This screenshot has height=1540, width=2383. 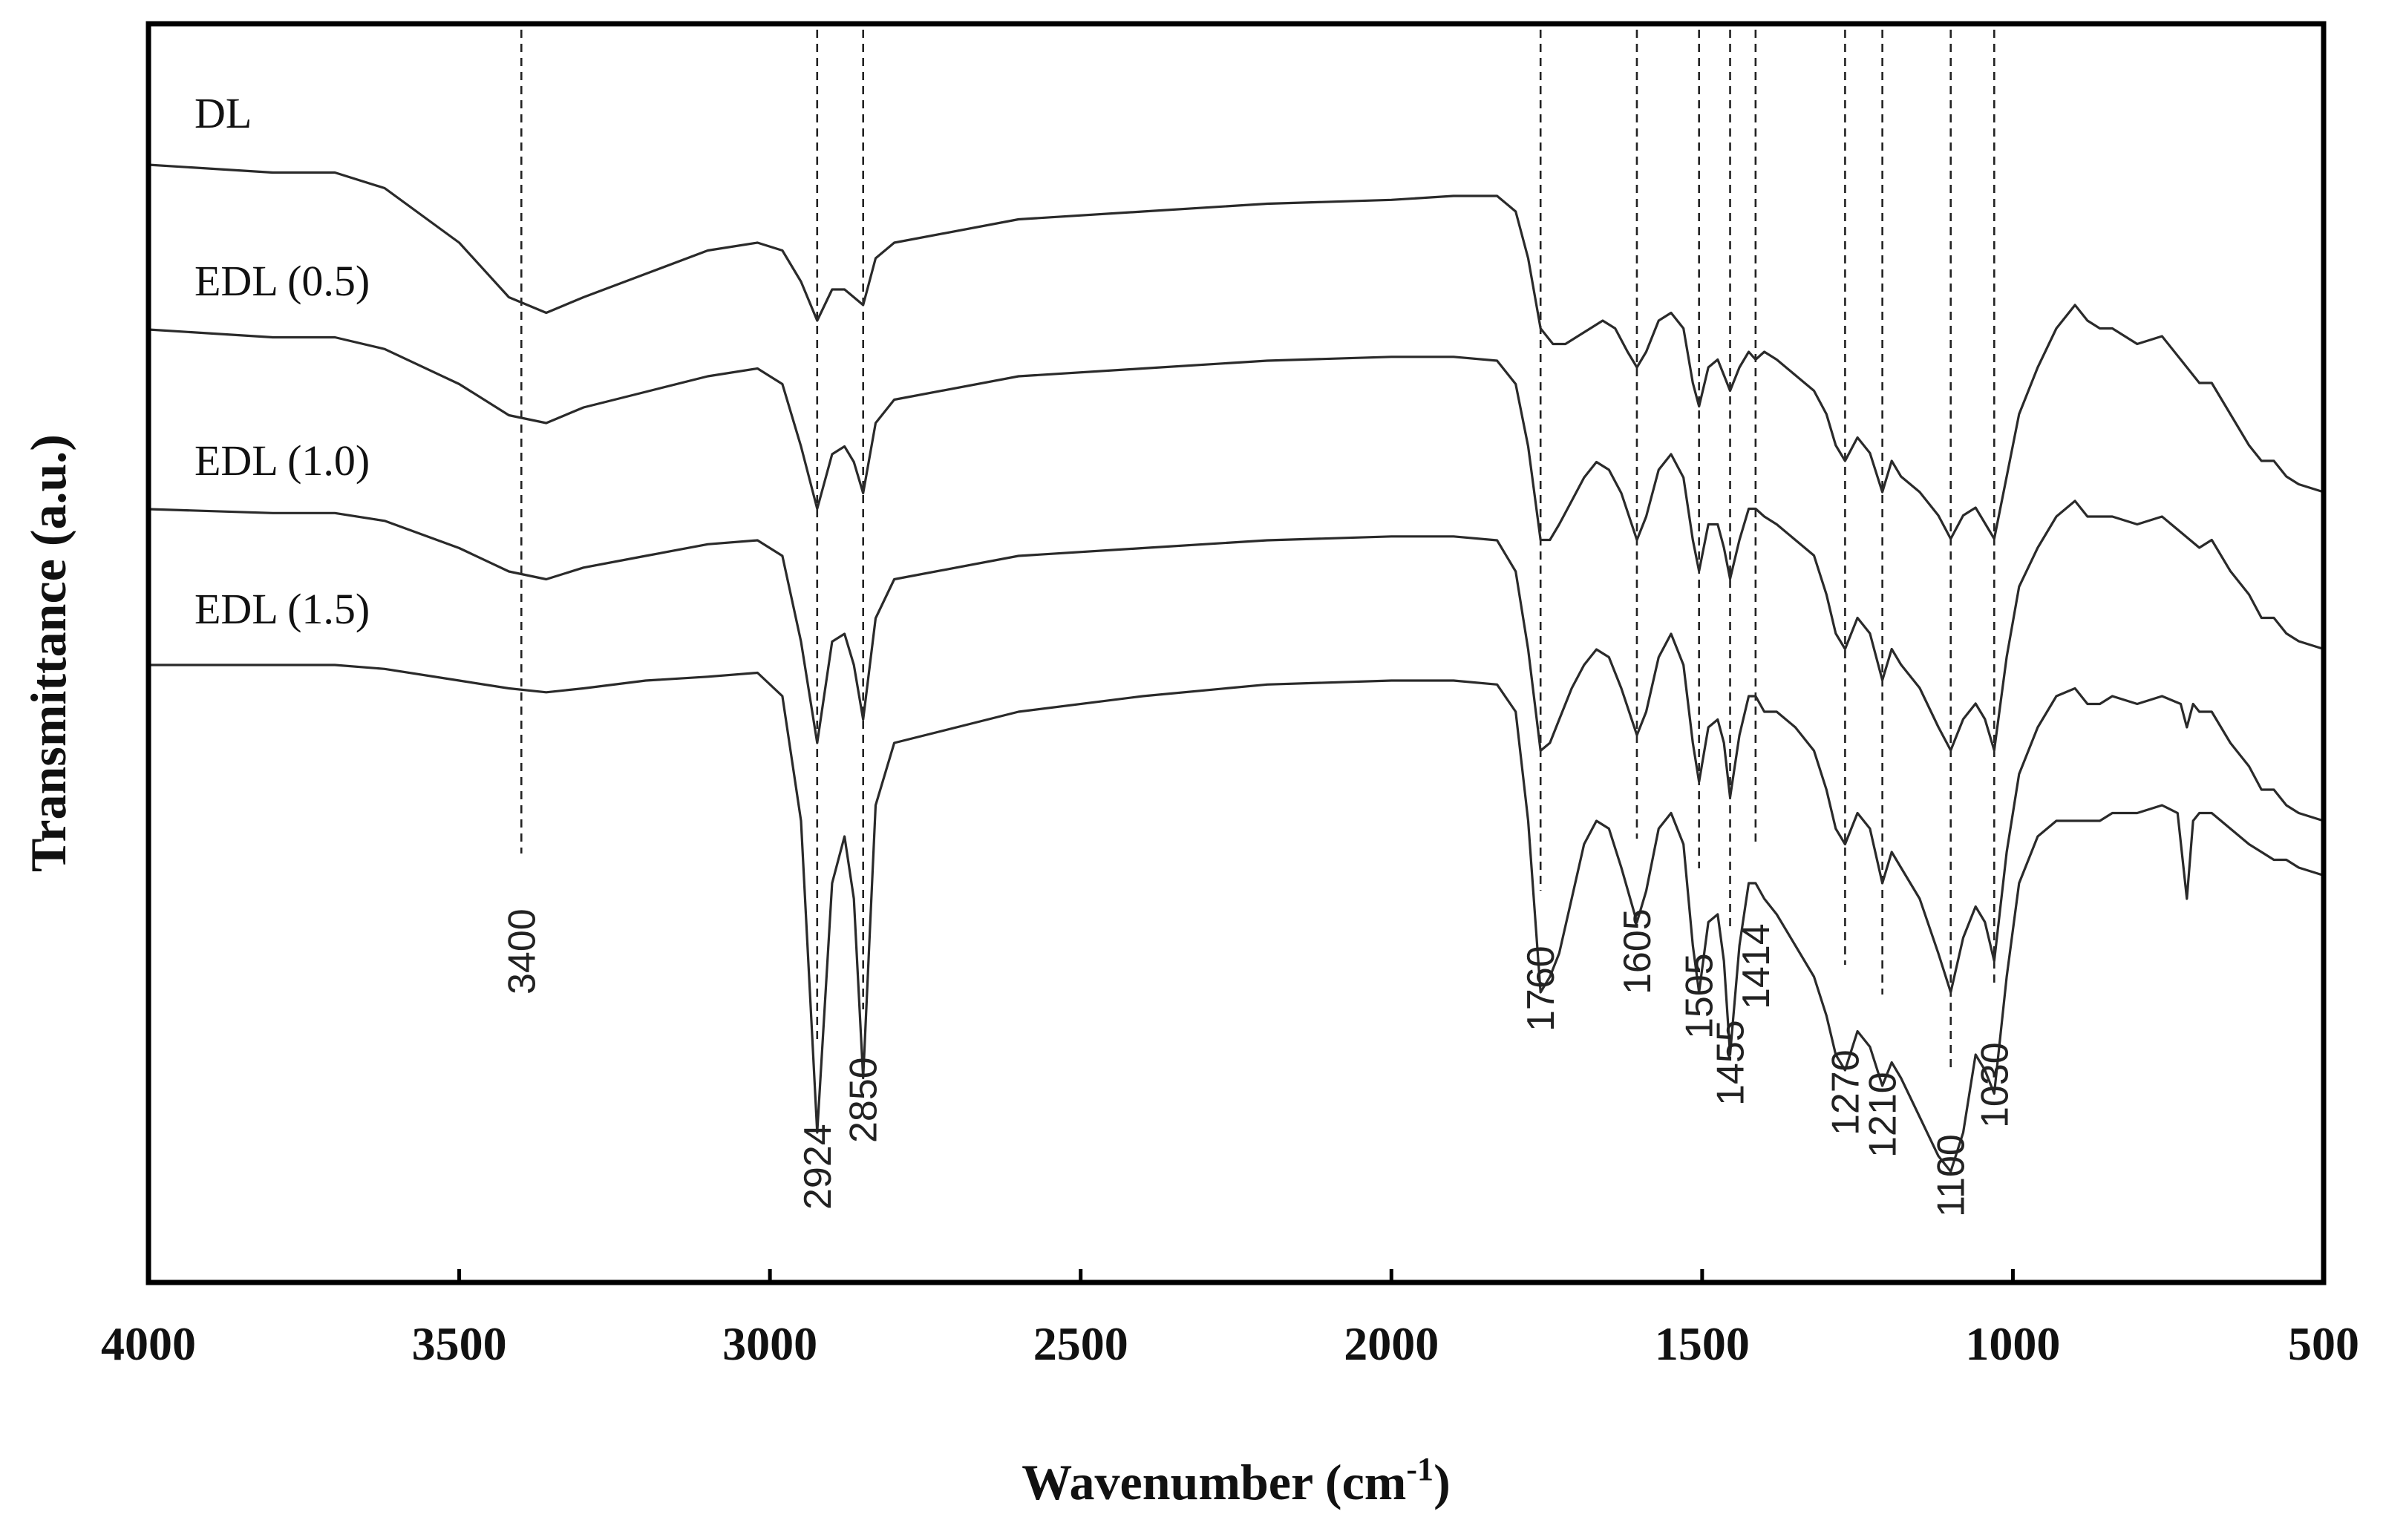 I want to click on x-tick-label: 2500, so click(x=1080, y=1343).